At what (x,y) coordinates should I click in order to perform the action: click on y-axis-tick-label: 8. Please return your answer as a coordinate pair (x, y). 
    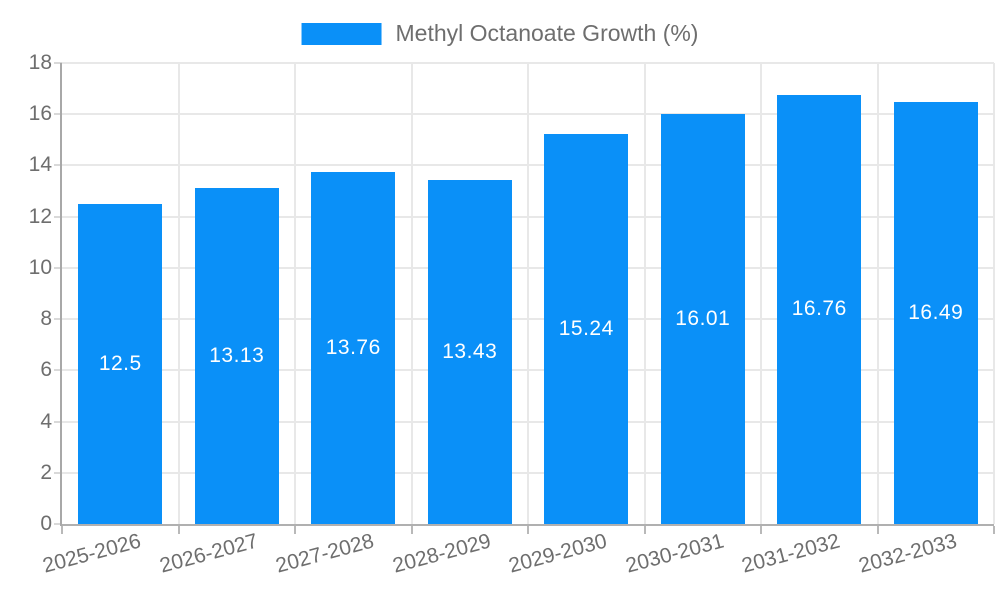
    Looking at the image, I should click on (46, 319).